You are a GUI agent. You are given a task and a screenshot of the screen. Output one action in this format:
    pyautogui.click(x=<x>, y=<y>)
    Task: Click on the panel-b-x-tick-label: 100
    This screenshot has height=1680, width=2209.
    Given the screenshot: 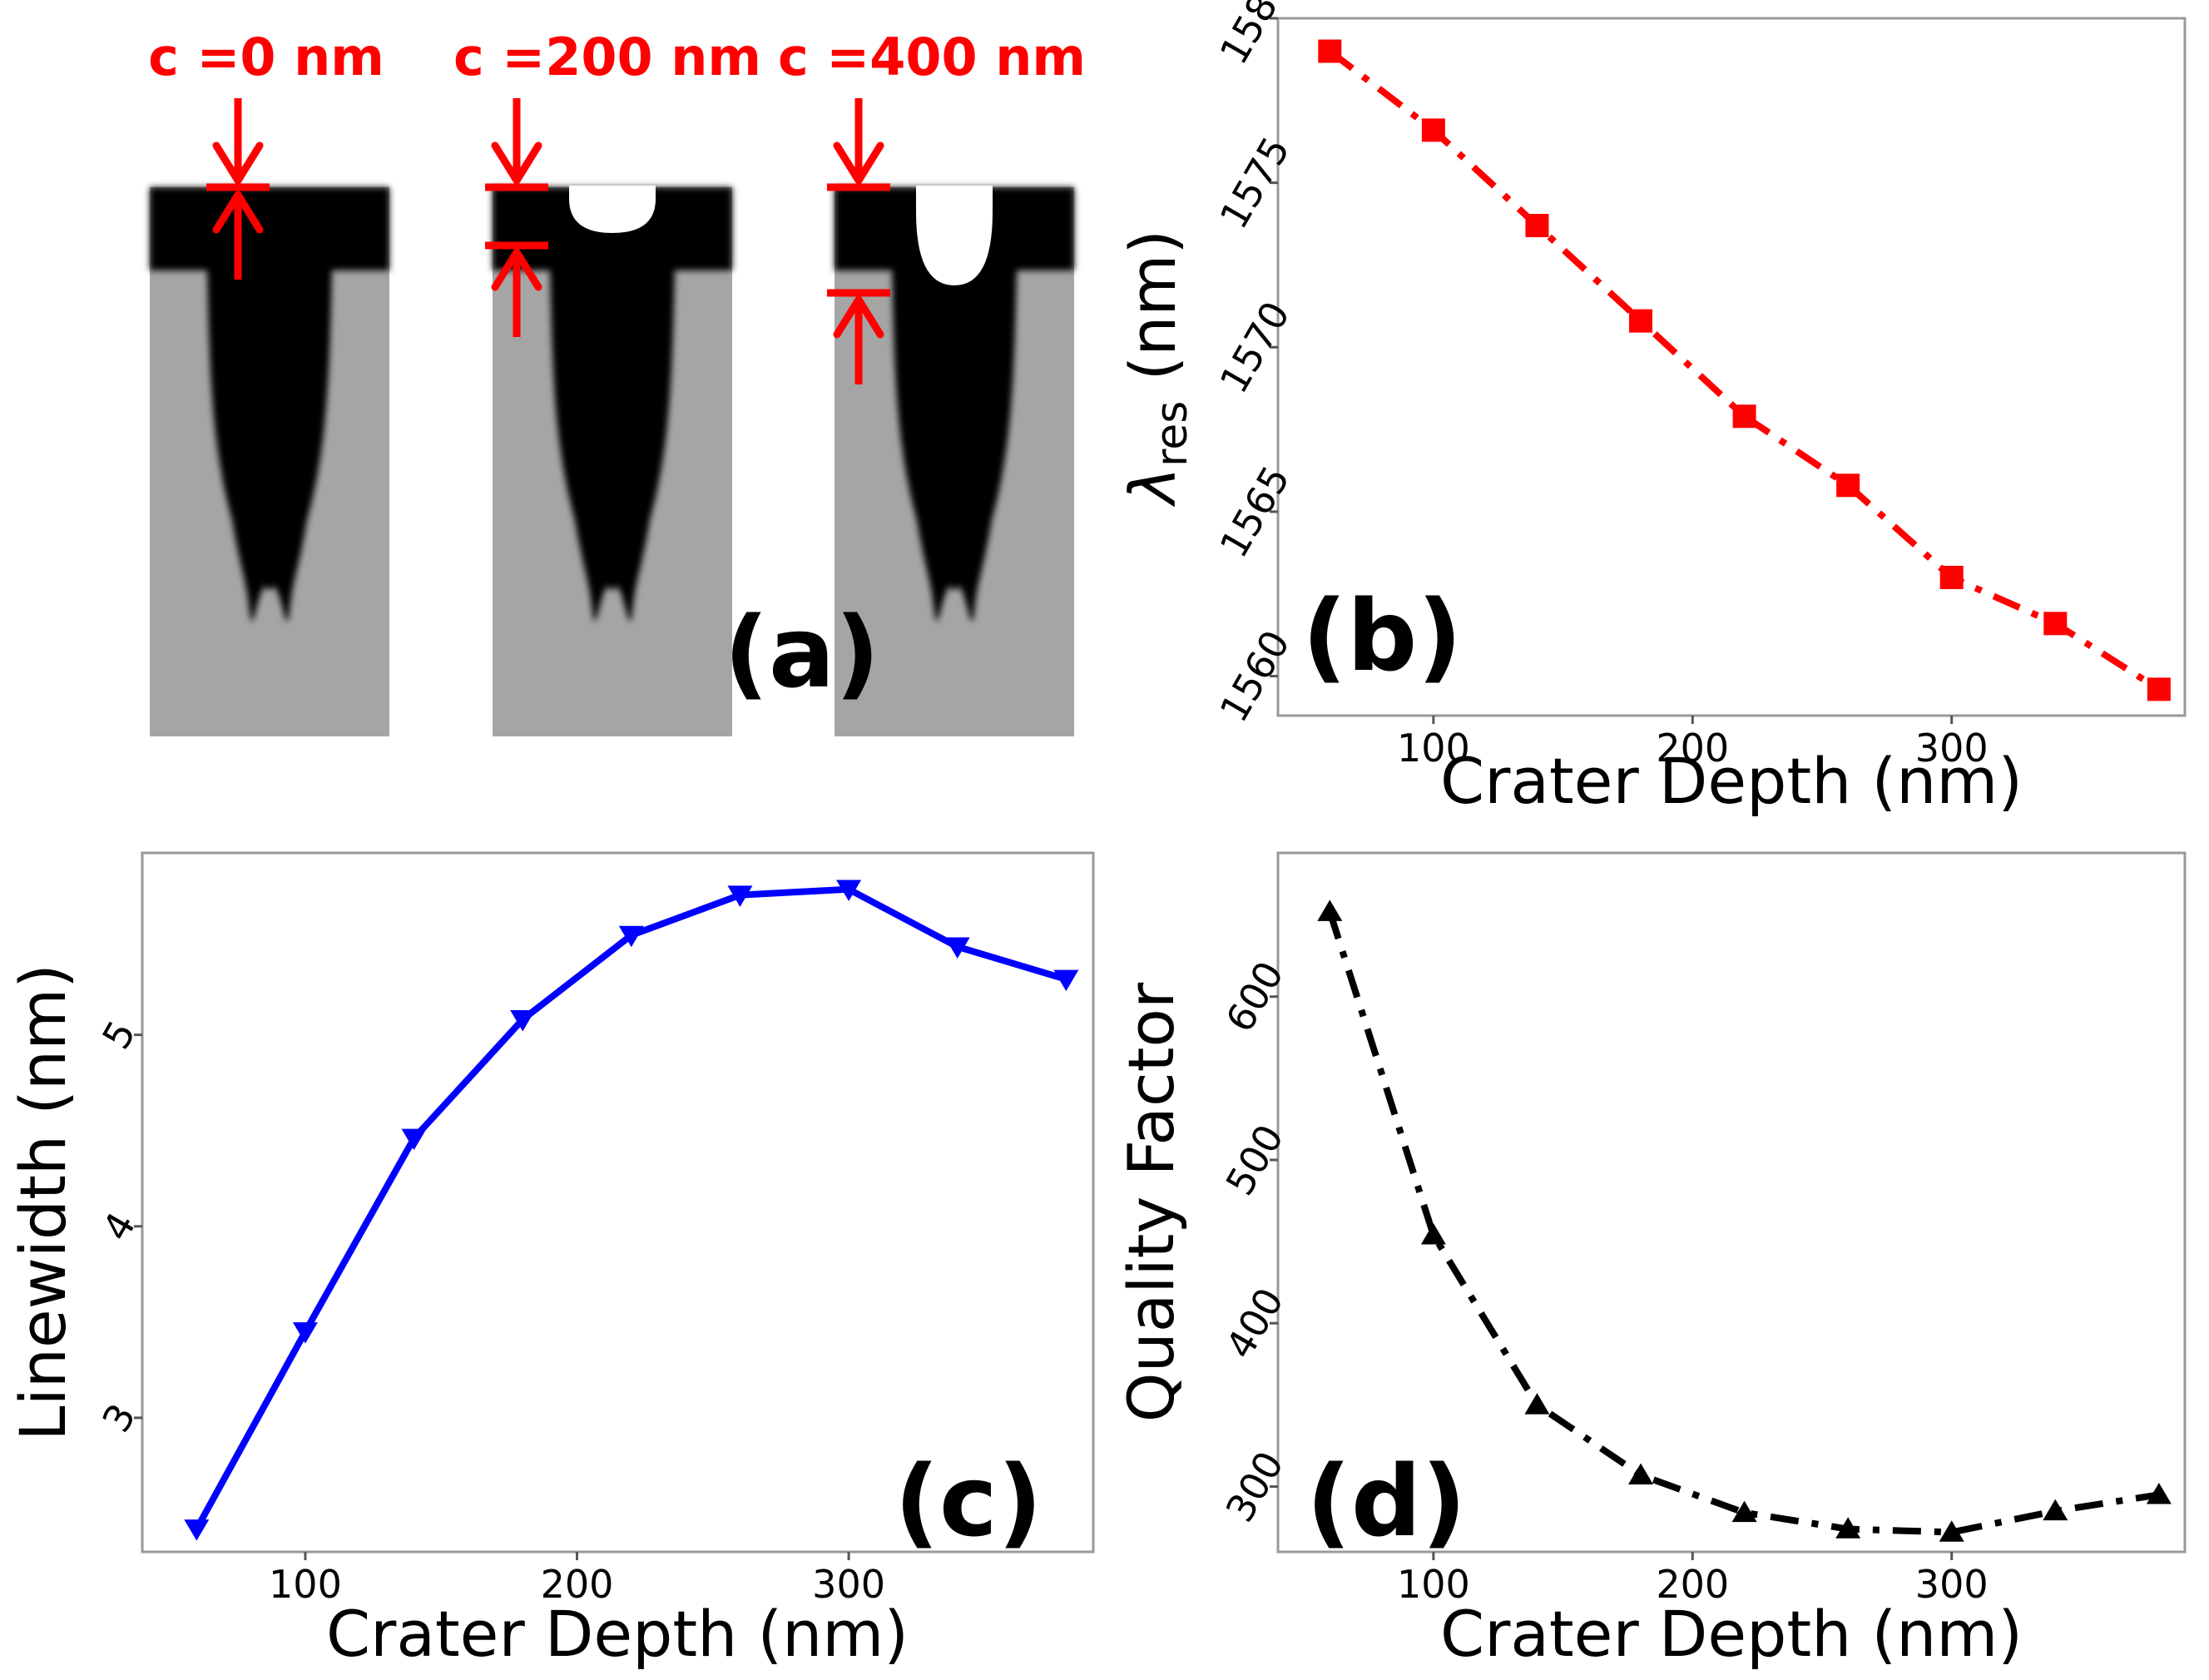 What is the action you would take?
    pyautogui.click(x=1433, y=748)
    